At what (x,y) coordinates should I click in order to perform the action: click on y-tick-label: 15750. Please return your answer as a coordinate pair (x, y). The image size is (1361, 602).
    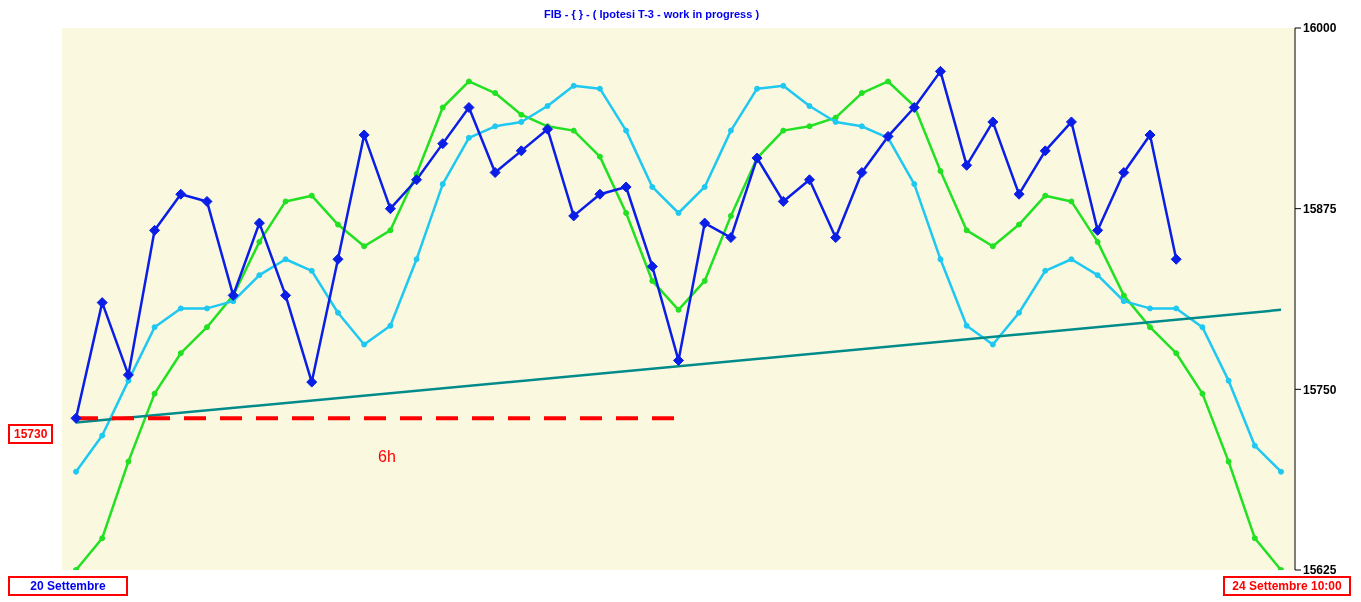
    Looking at the image, I should click on (1320, 389).